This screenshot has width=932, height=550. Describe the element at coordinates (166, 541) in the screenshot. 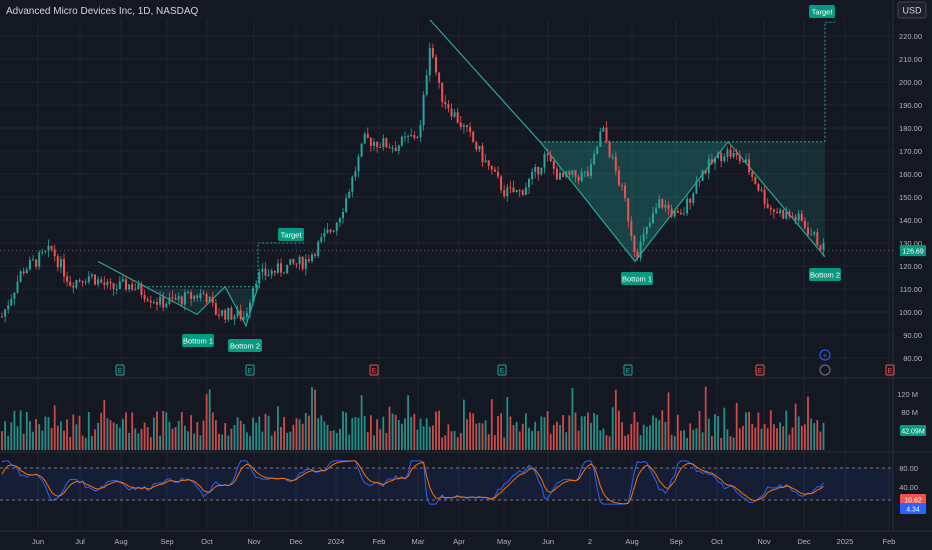

I see `x-tick-label: Sep` at that location.